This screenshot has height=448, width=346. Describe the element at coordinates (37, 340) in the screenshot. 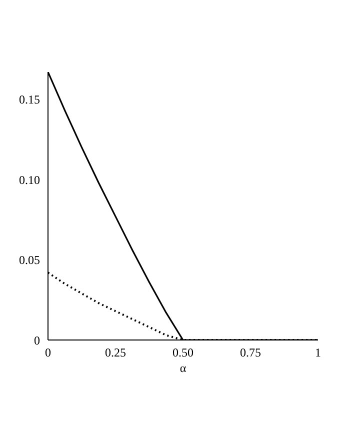

I see `y-tick-label: 0` at that location.